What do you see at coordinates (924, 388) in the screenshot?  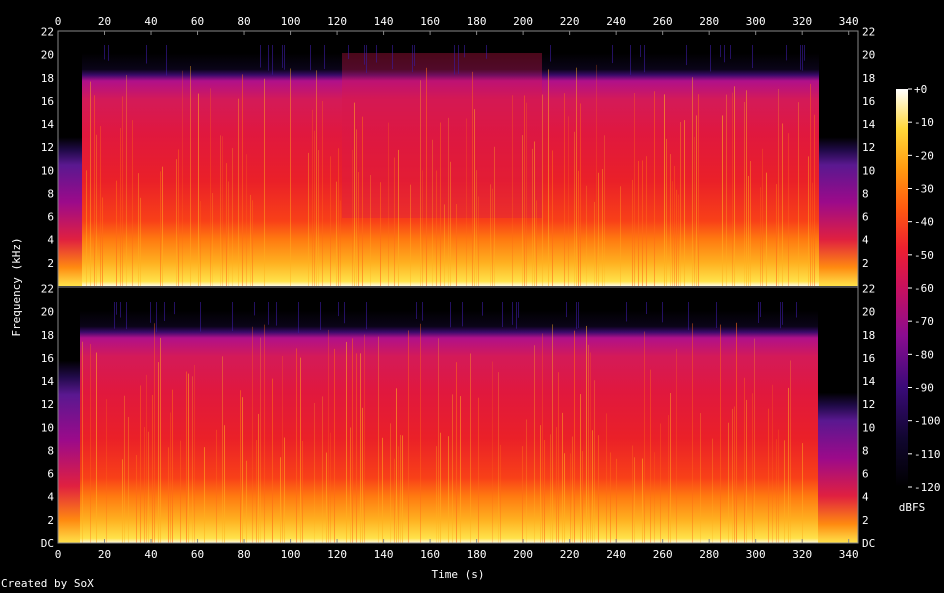 I see `colorbar-tick-label: -90` at bounding box center [924, 388].